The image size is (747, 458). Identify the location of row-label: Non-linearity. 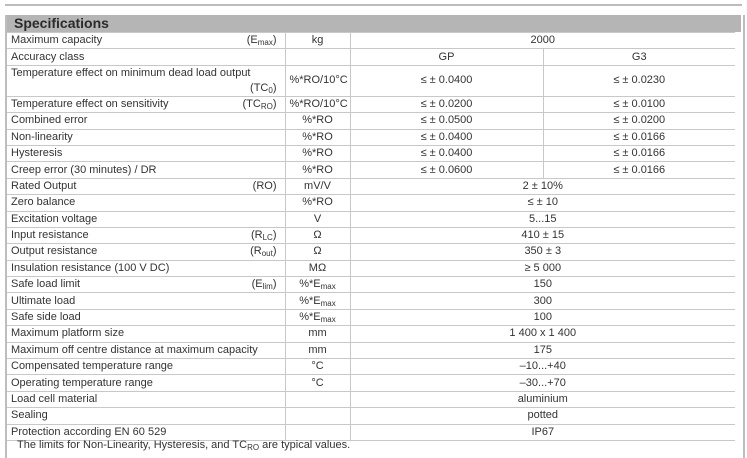
(146, 137).